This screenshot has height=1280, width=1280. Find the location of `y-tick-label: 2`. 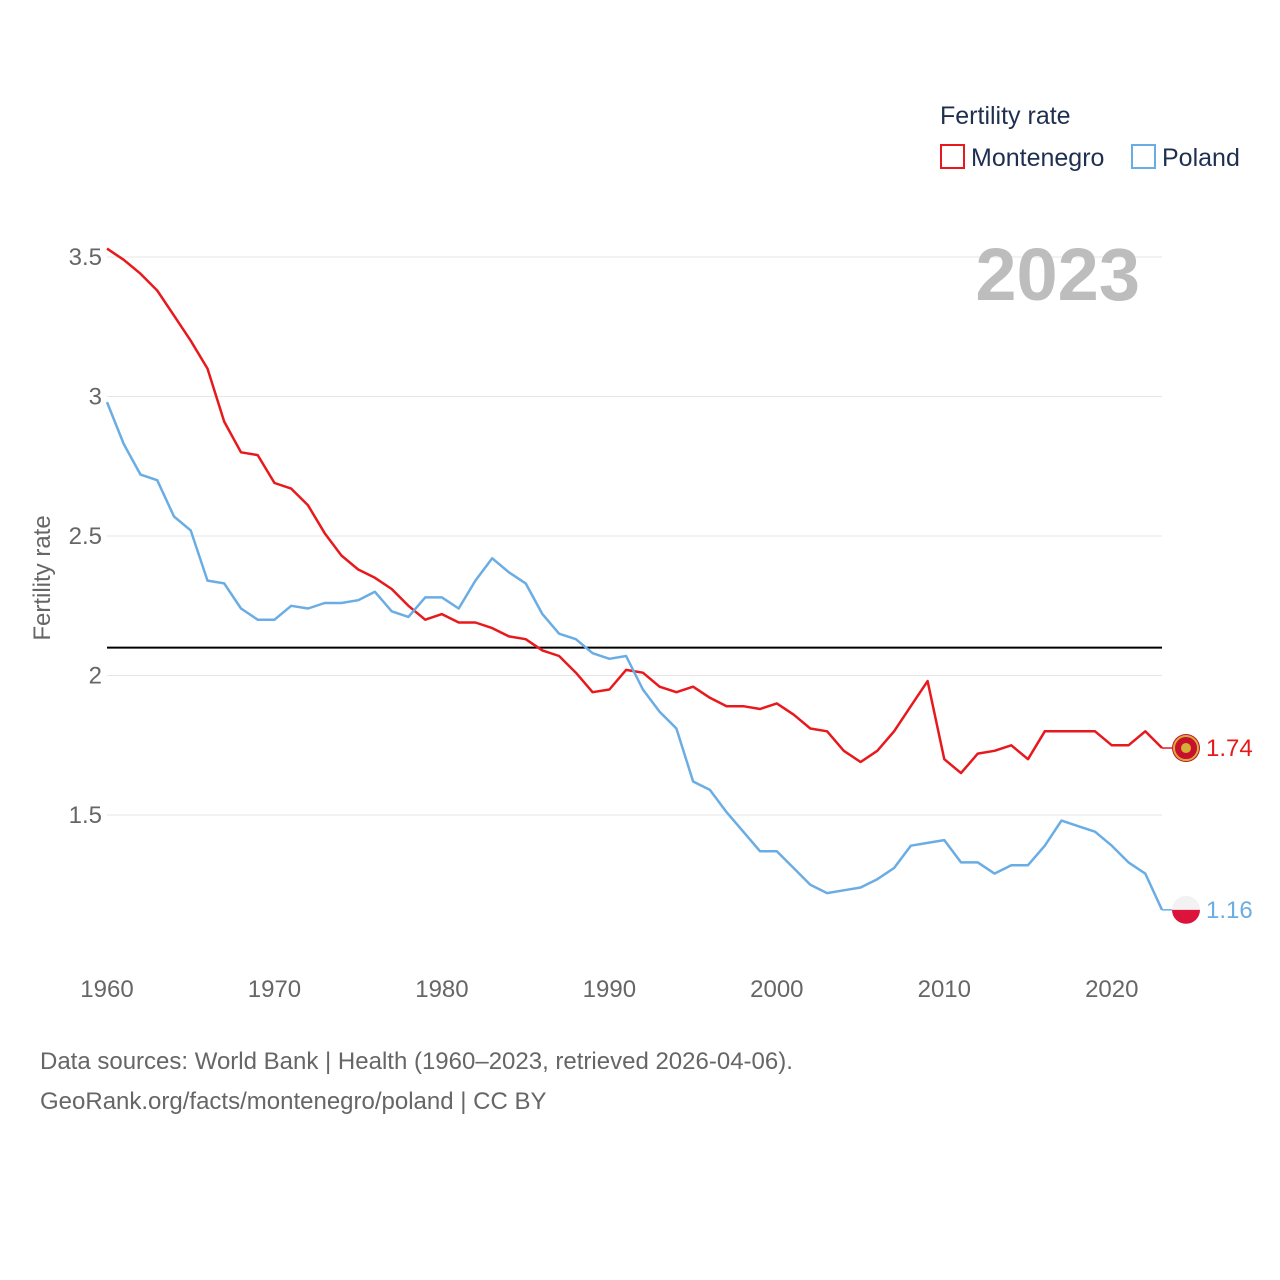

y-tick-label: 2 is located at coordinates (95, 676).